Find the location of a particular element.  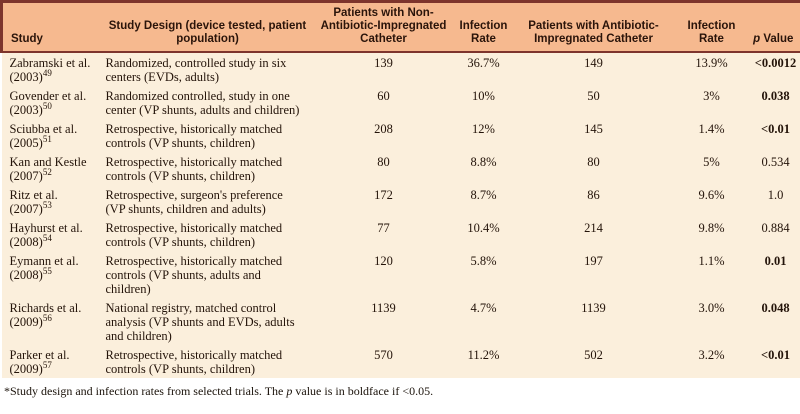

patients-impregnated-cell: 145 is located at coordinates (593, 135).